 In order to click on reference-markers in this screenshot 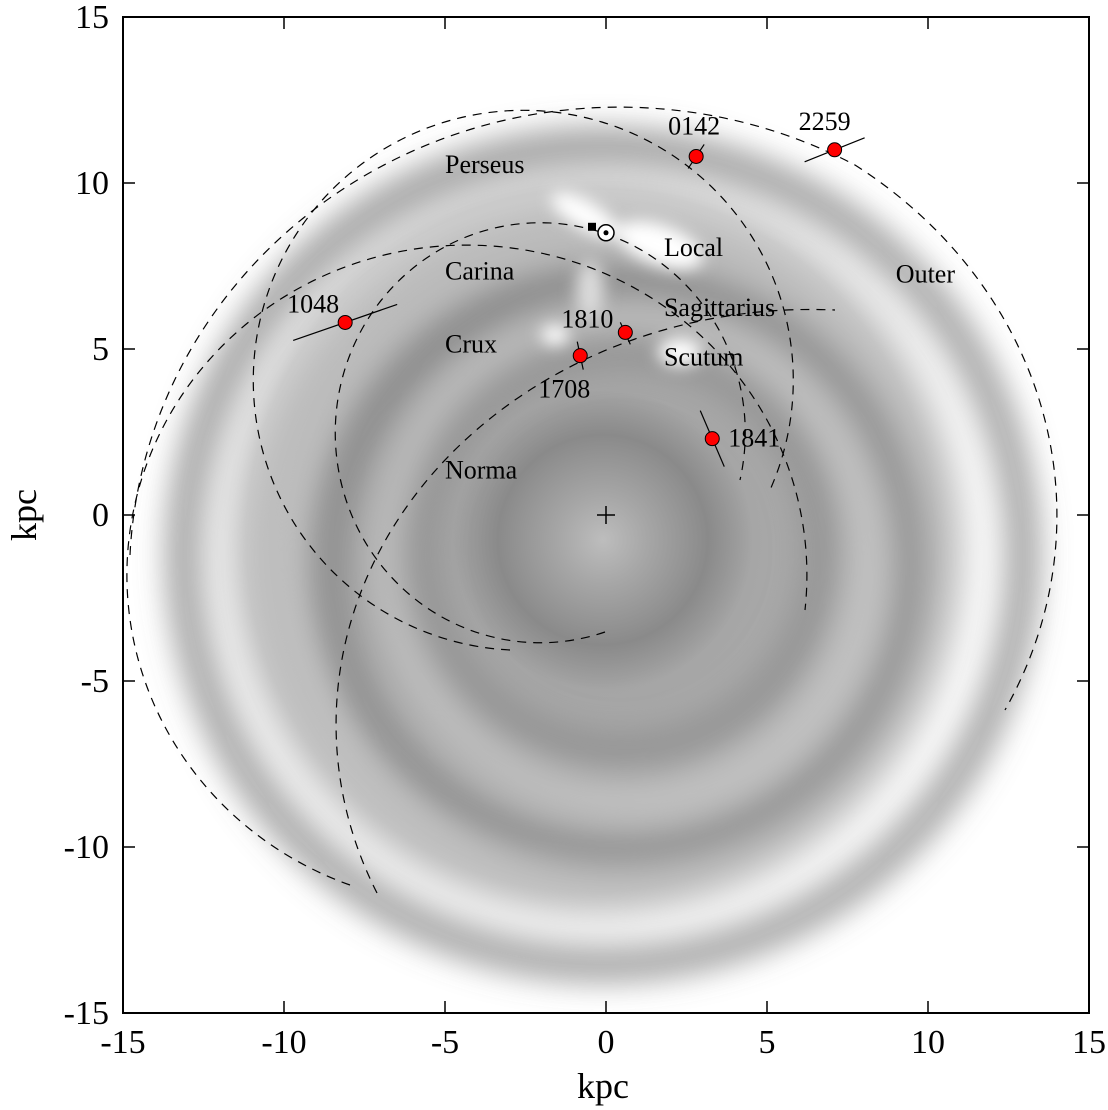, I will do `click(601, 373)`.